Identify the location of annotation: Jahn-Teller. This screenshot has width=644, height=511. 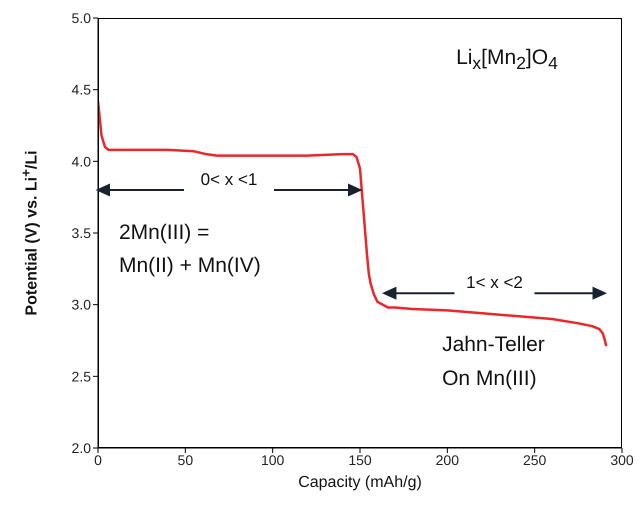
(493, 344).